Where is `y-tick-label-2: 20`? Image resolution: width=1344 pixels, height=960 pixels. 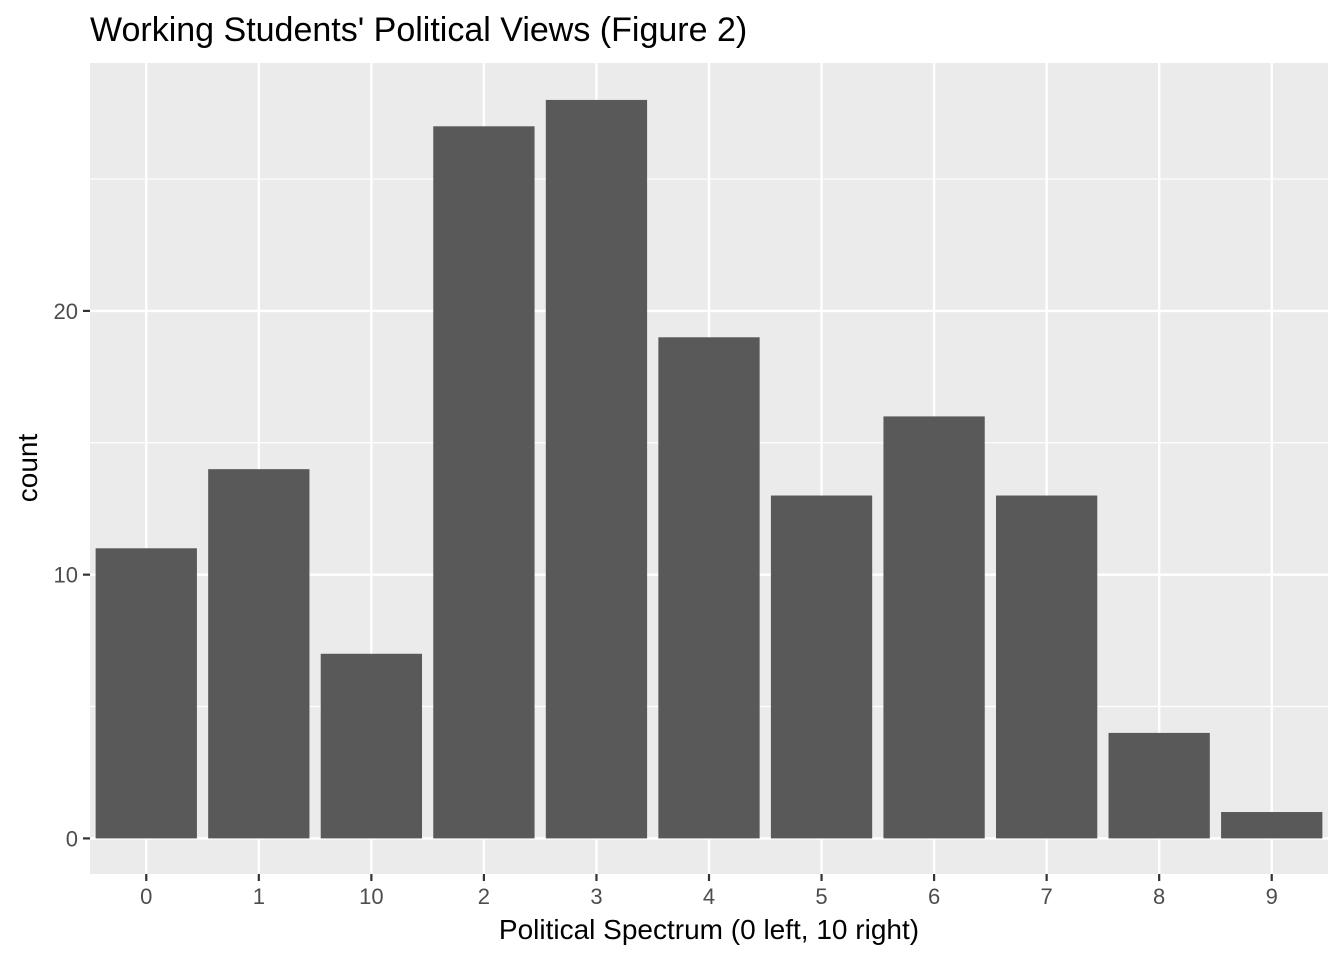 y-tick-label-2: 20 is located at coordinates (66, 311).